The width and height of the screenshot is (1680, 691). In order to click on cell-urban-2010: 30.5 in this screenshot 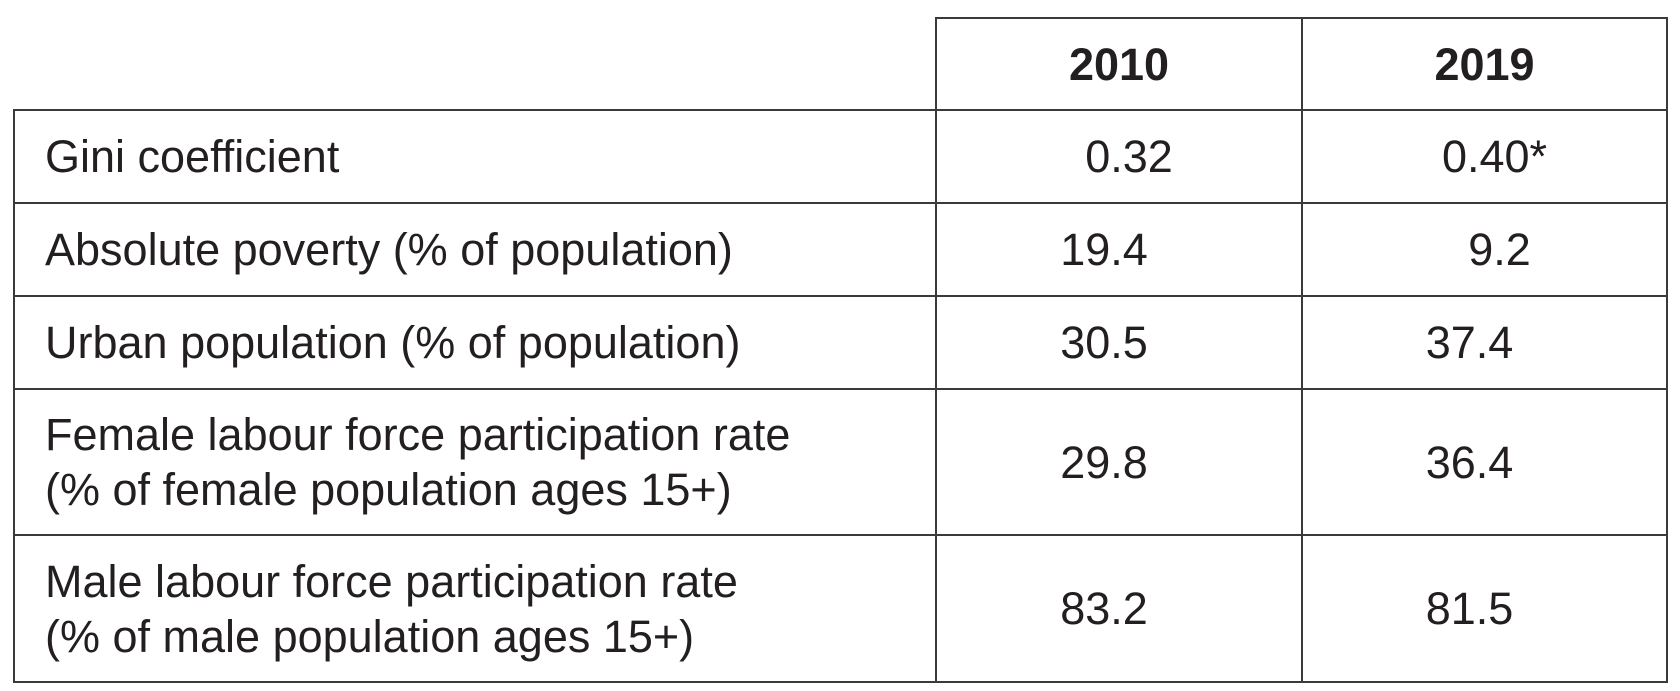, I will do `click(1104, 342)`.